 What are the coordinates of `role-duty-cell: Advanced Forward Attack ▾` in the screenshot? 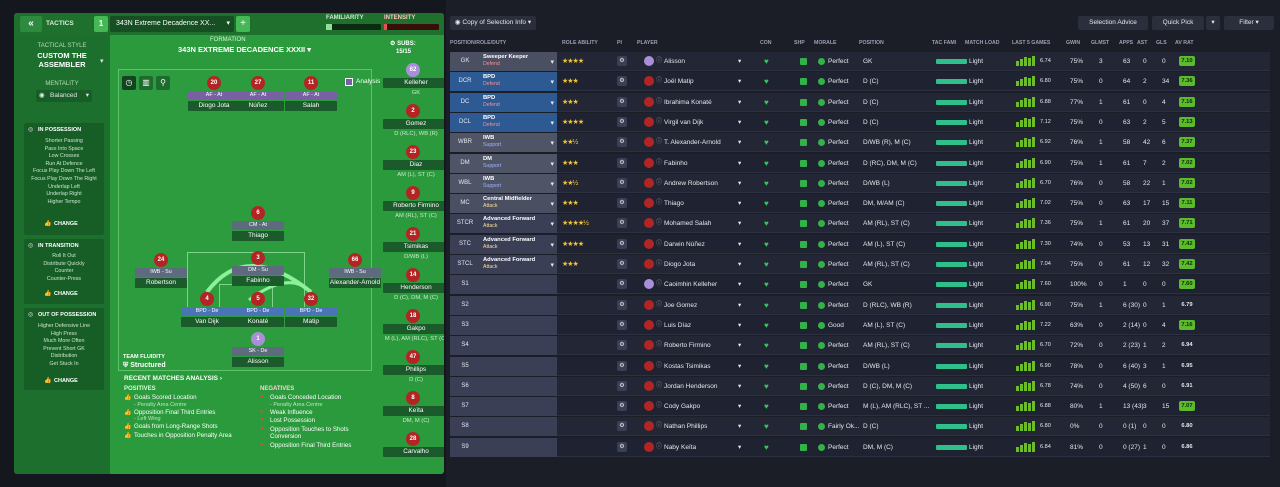 It's located at (518, 224).